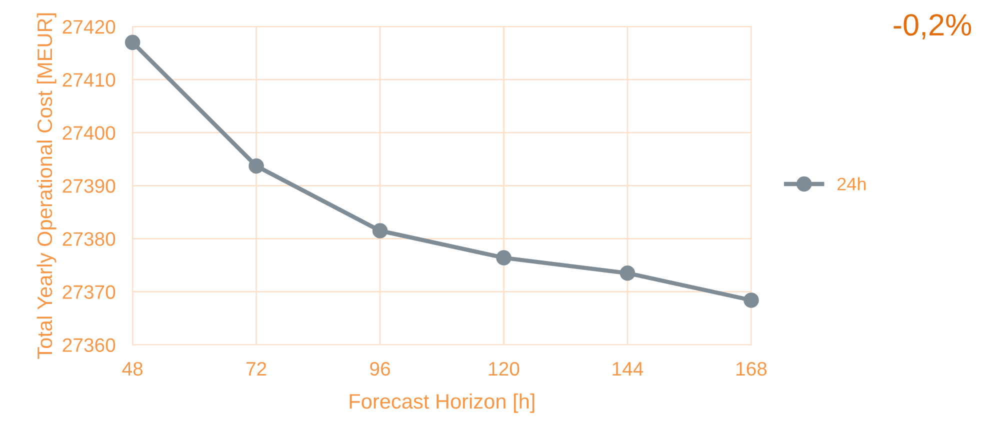 This screenshot has width=982, height=442. What do you see at coordinates (89, 186) in the screenshot?
I see `y-tick-label: 27390` at bounding box center [89, 186].